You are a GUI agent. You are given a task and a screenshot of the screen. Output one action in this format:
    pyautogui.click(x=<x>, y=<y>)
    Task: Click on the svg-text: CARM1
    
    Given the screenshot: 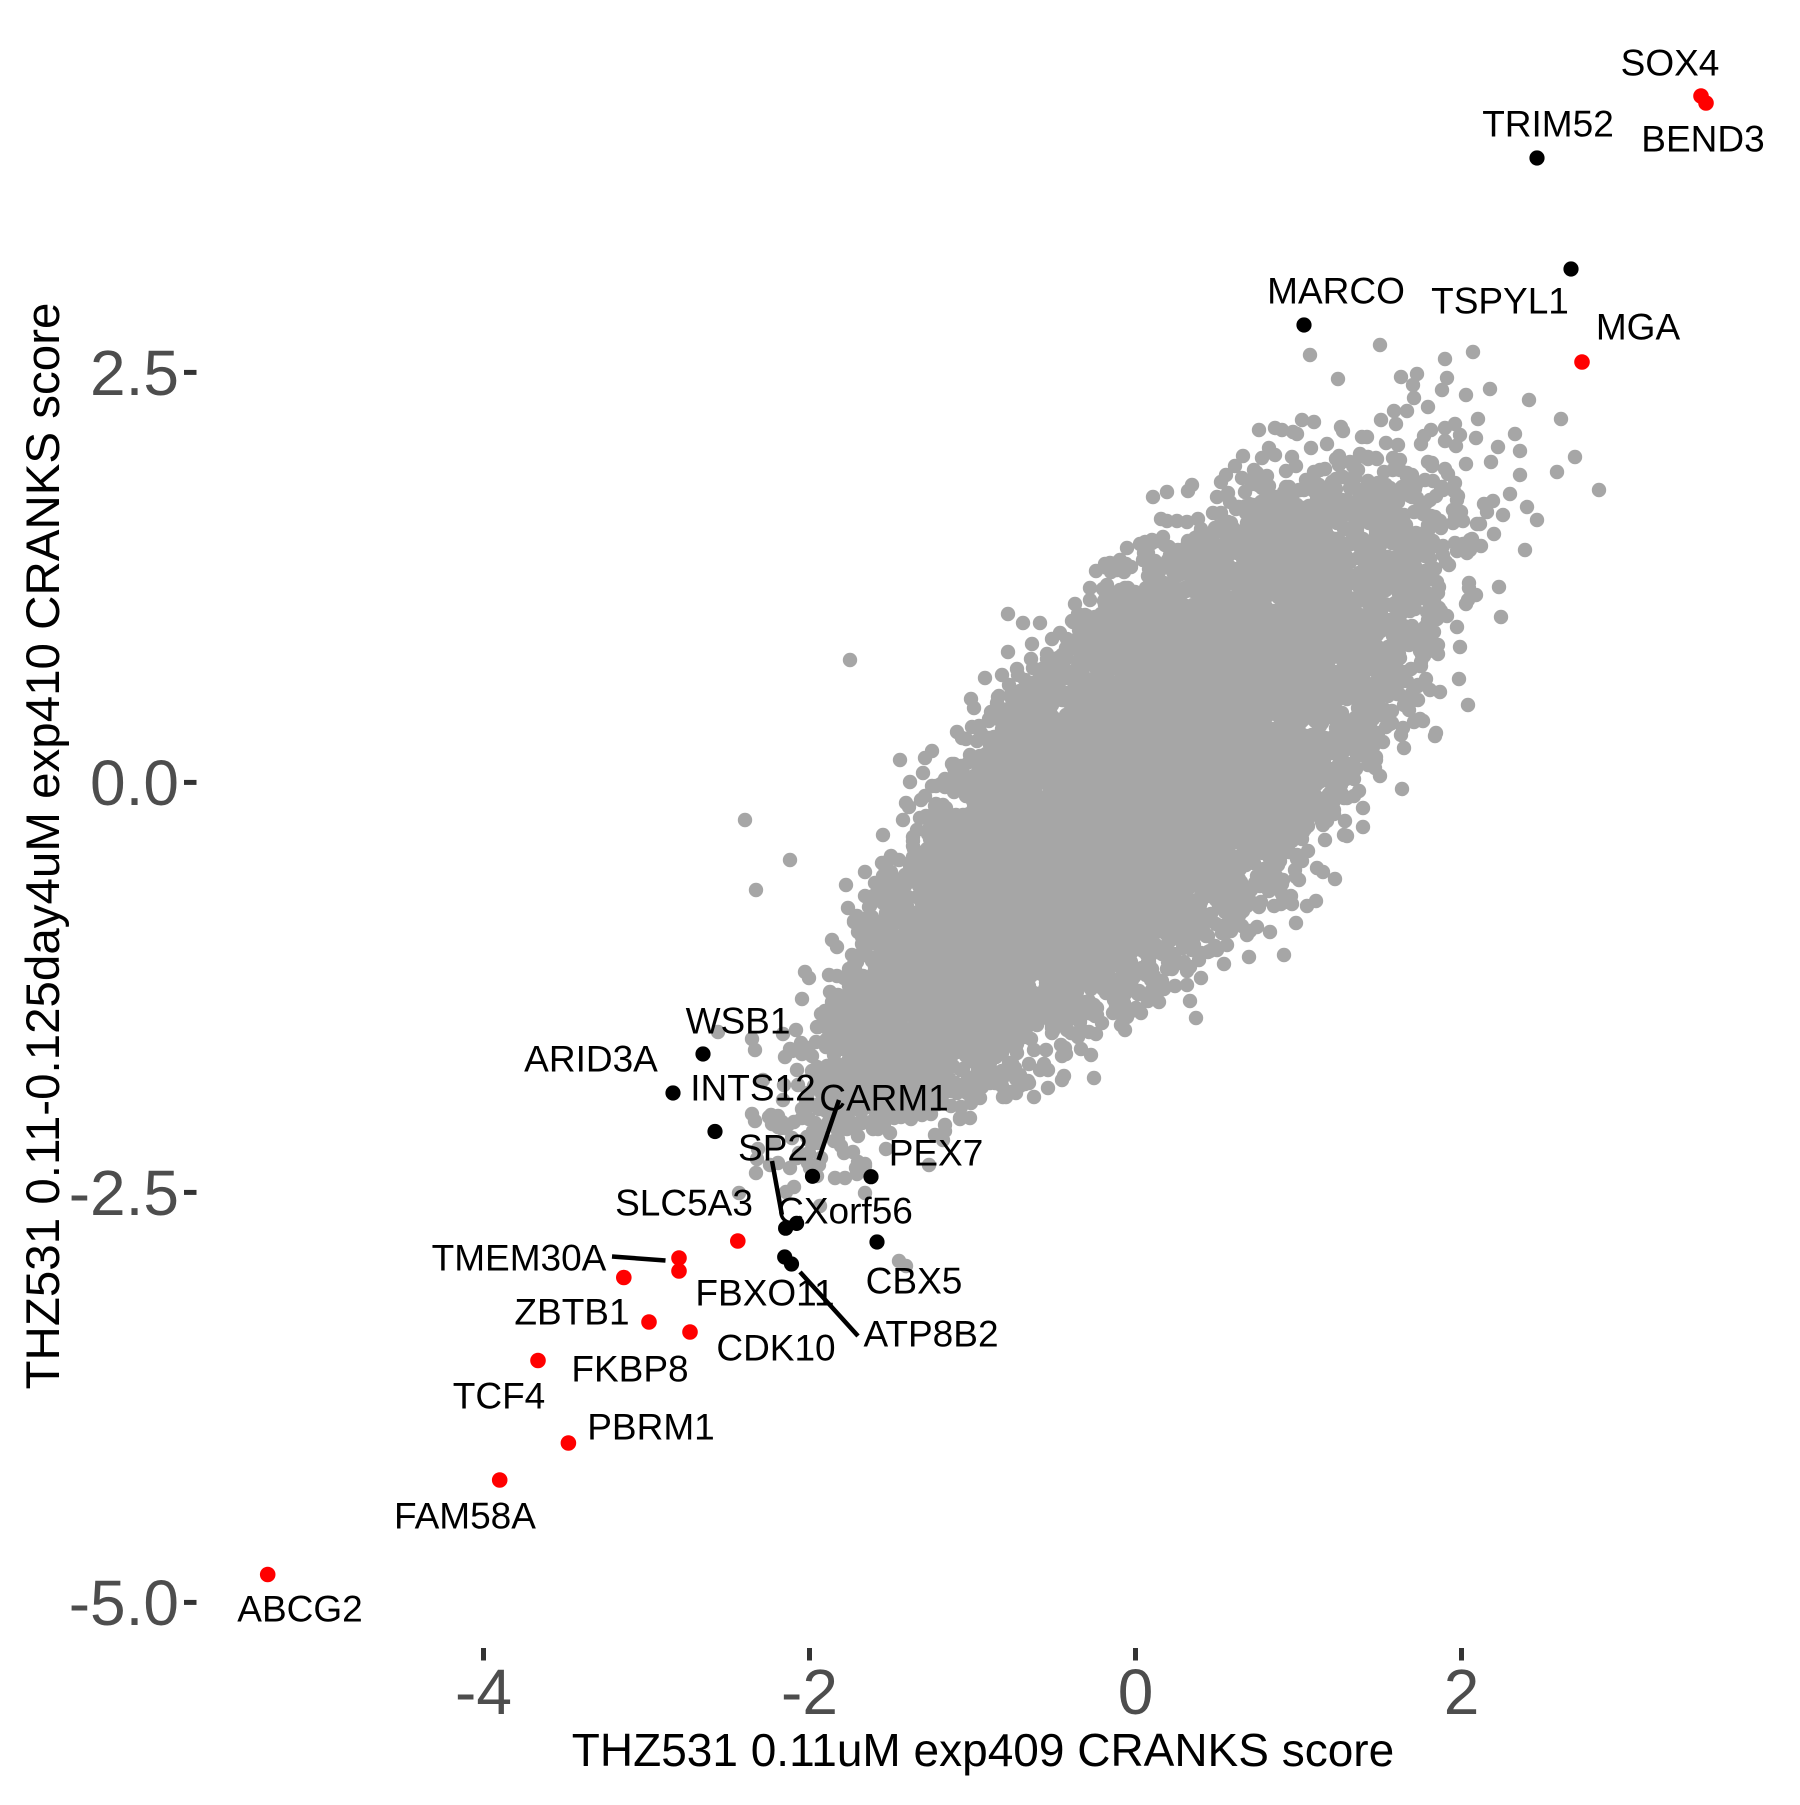 What is the action you would take?
    pyautogui.click(x=884, y=1097)
    